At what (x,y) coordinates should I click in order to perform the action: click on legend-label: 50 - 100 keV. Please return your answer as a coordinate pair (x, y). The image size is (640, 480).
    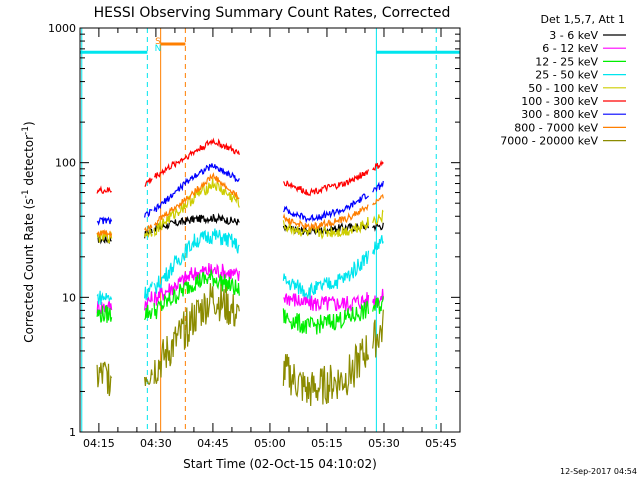
    Looking at the image, I should click on (563, 88).